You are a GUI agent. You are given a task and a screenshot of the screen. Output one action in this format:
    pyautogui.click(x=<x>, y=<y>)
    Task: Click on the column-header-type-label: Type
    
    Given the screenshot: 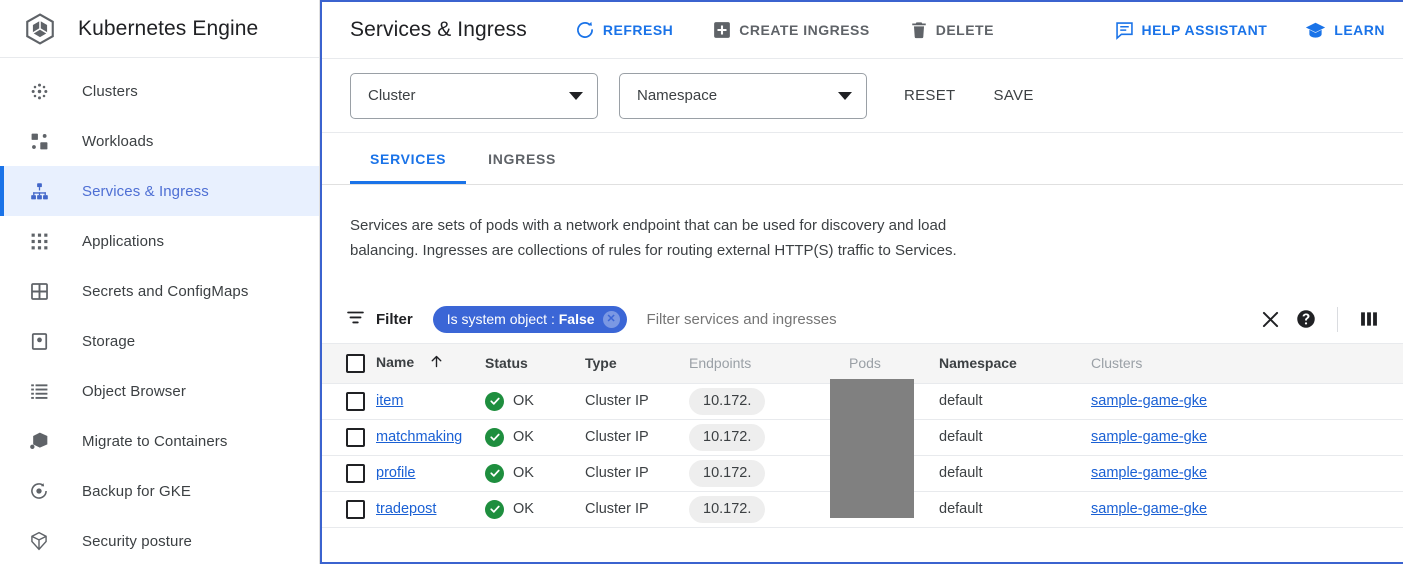 What is the action you would take?
    pyautogui.click(x=601, y=363)
    